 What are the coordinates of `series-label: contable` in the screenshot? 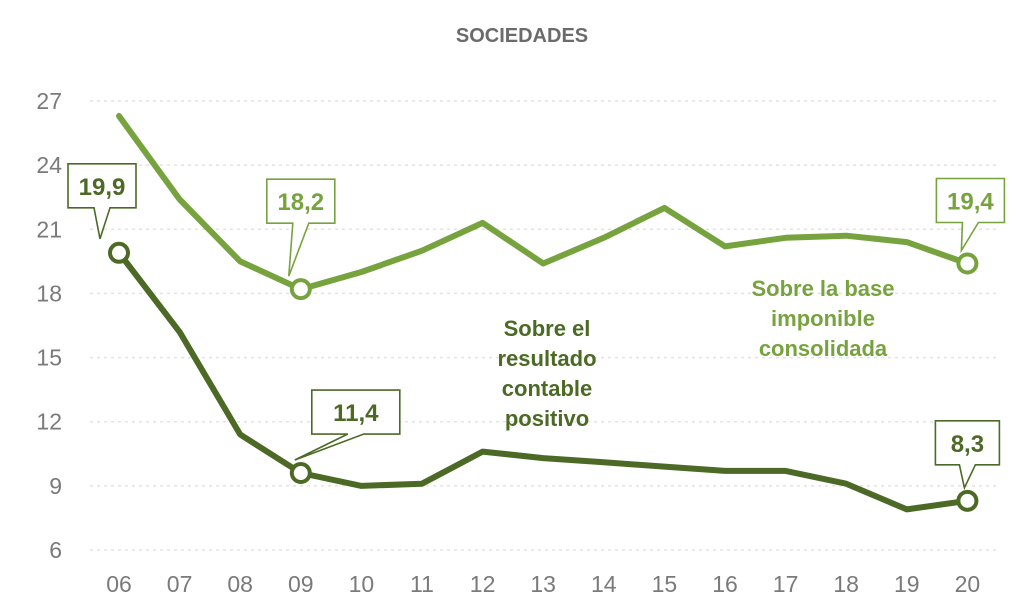 It's located at (547, 388).